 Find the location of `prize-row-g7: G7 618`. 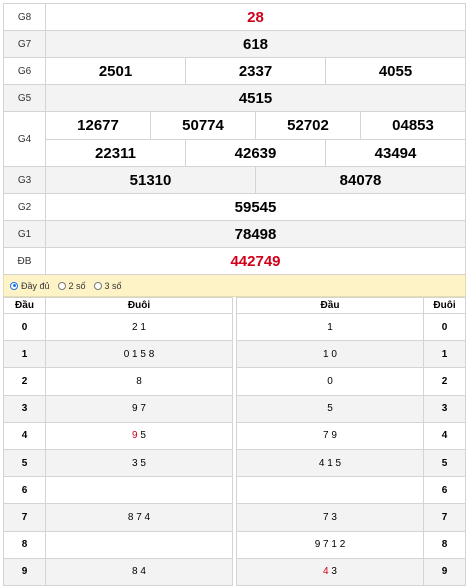

prize-row-g7: G7 618 is located at coordinates (234, 44).